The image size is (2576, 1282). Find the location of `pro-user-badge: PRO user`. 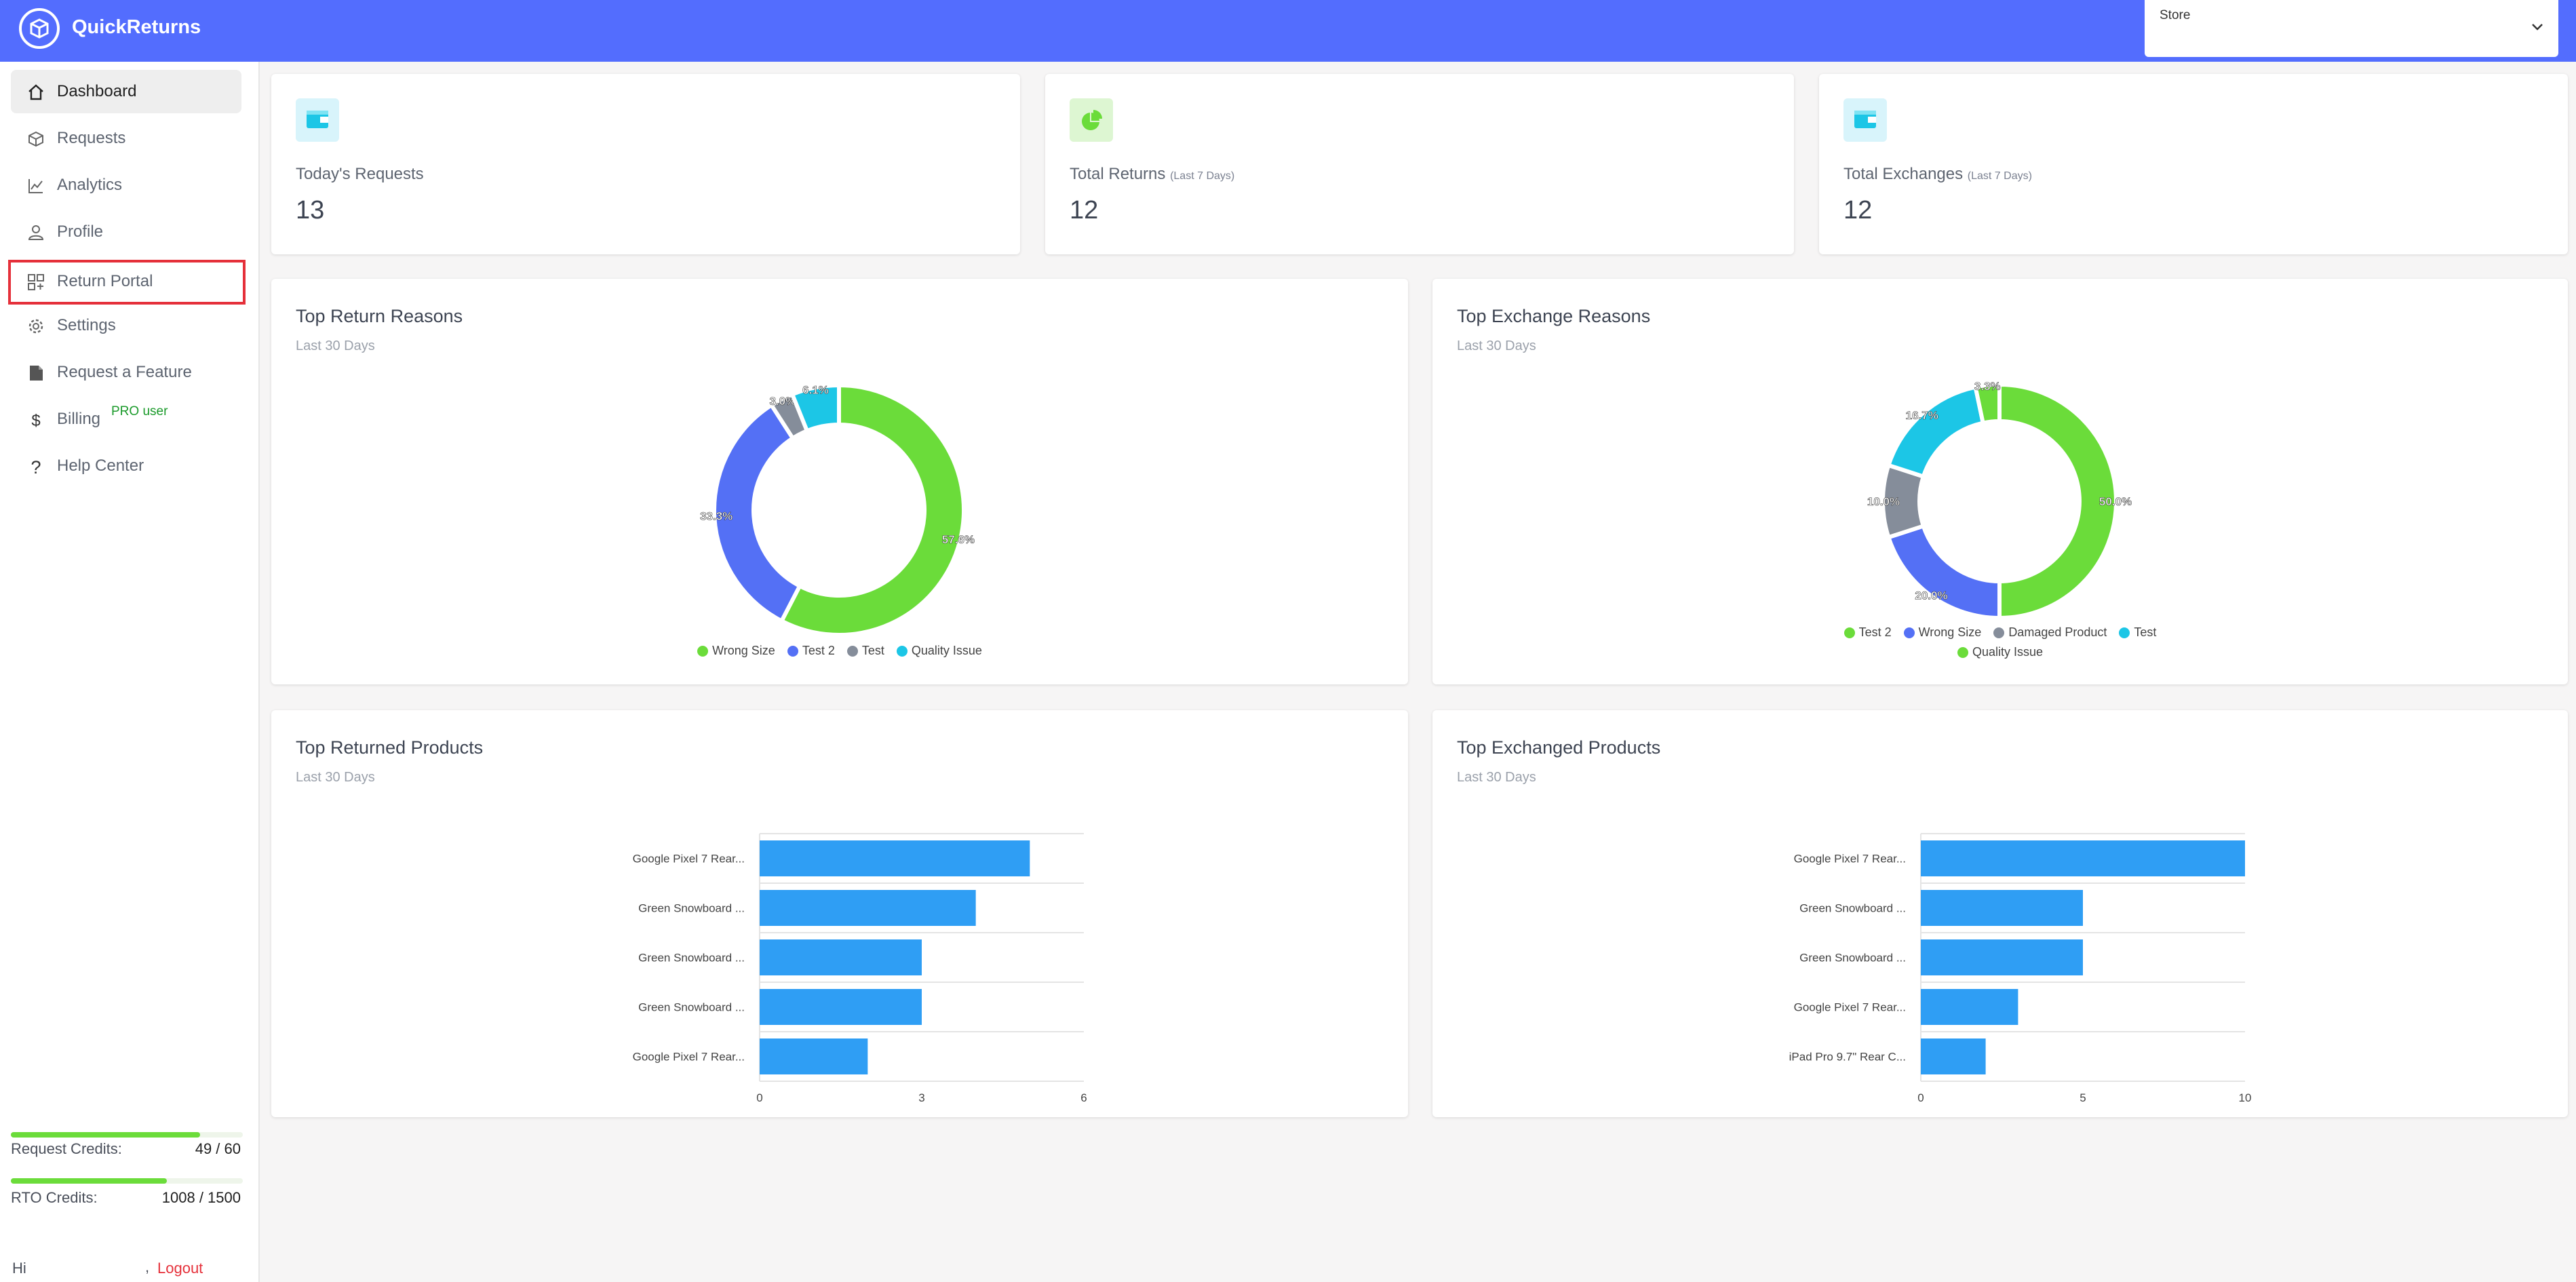

pro-user-badge: PRO user is located at coordinates (139, 411).